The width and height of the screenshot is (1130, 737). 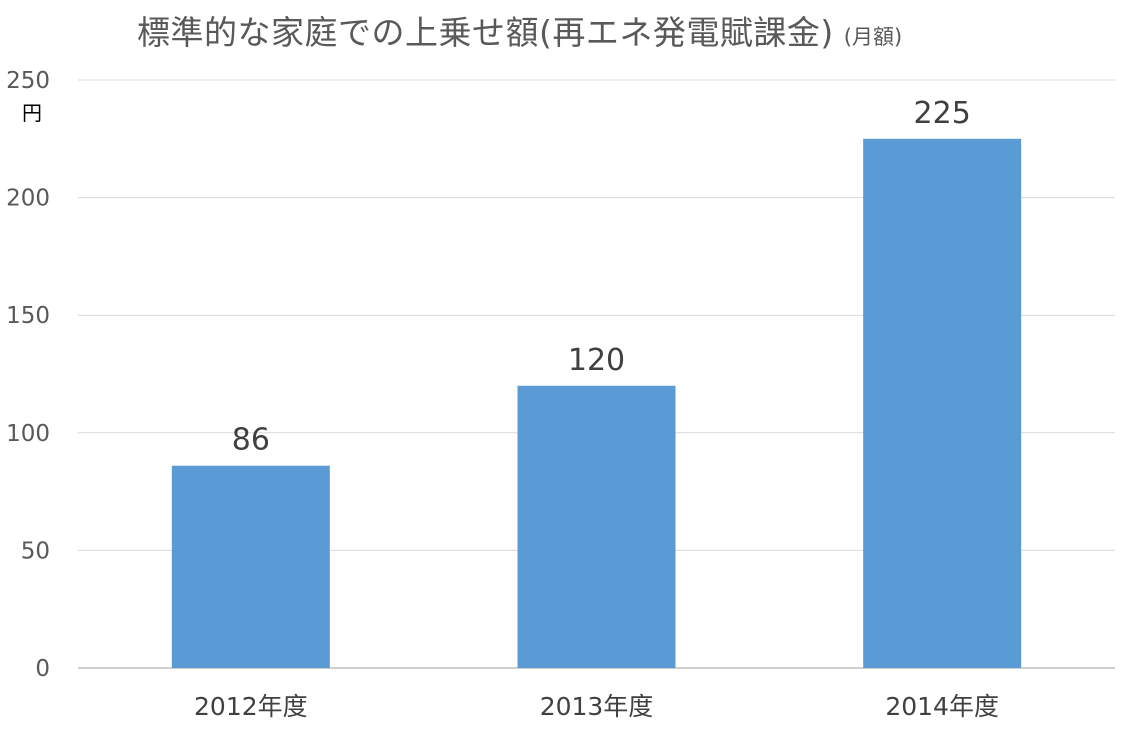 I want to click on y-axis-unit-label: 円, so click(x=32, y=113).